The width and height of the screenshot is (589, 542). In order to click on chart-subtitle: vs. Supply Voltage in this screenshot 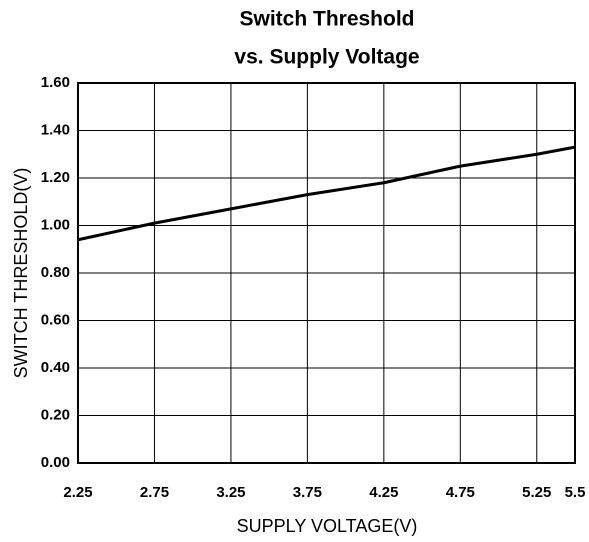, I will do `click(326, 57)`.